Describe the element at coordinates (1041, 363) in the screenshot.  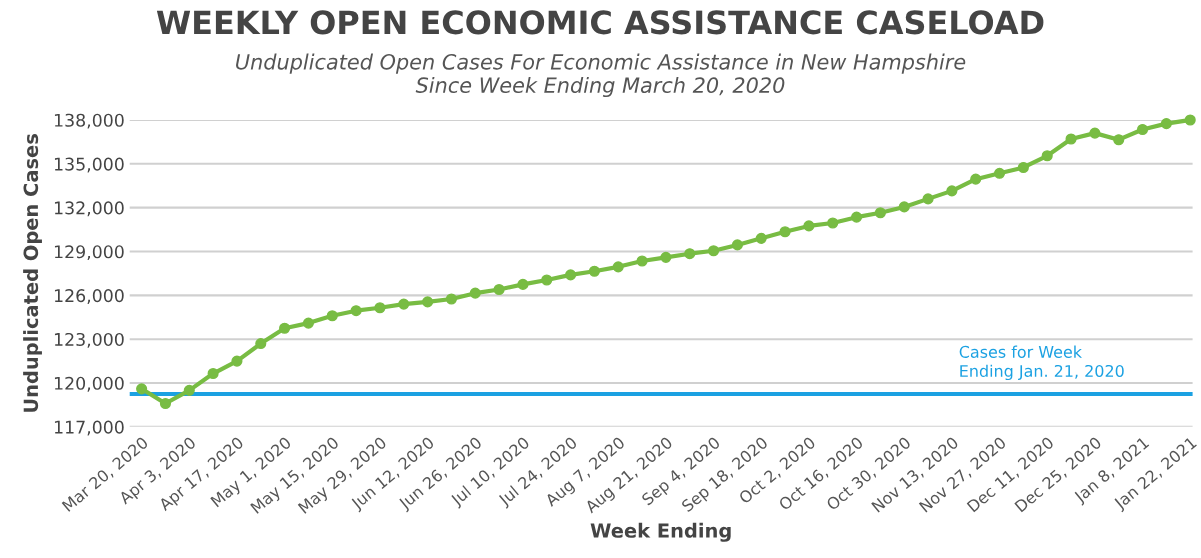
I see `ref-line-label: Cases for Week Ending Jan. 21, 2020` at that location.